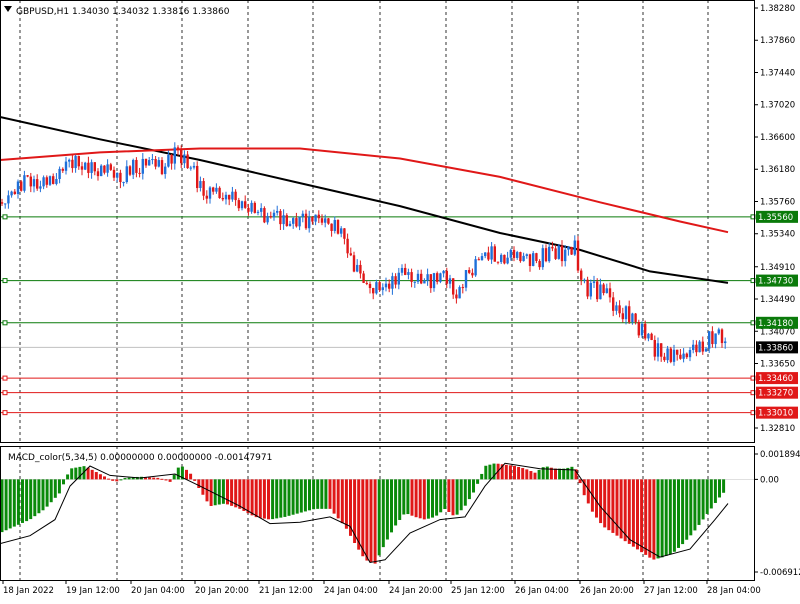 The width and height of the screenshot is (800, 604). What do you see at coordinates (777, 300) in the screenshot?
I see `price-tick-label: 1.34490` at bounding box center [777, 300].